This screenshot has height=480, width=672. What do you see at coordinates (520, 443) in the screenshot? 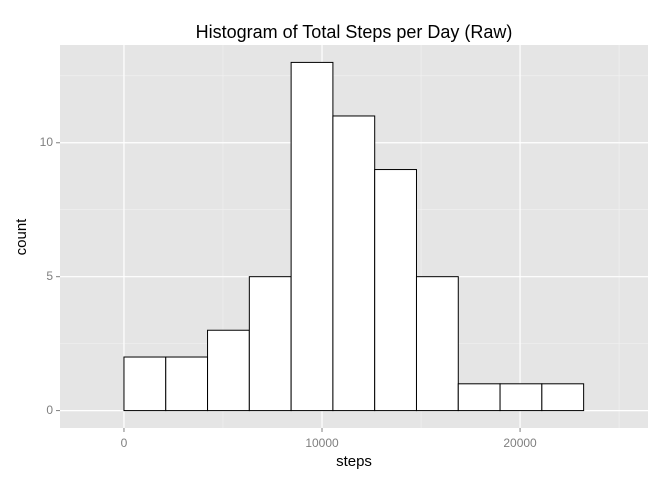
I see `x-tick-label: 20000` at bounding box center [520, 443].